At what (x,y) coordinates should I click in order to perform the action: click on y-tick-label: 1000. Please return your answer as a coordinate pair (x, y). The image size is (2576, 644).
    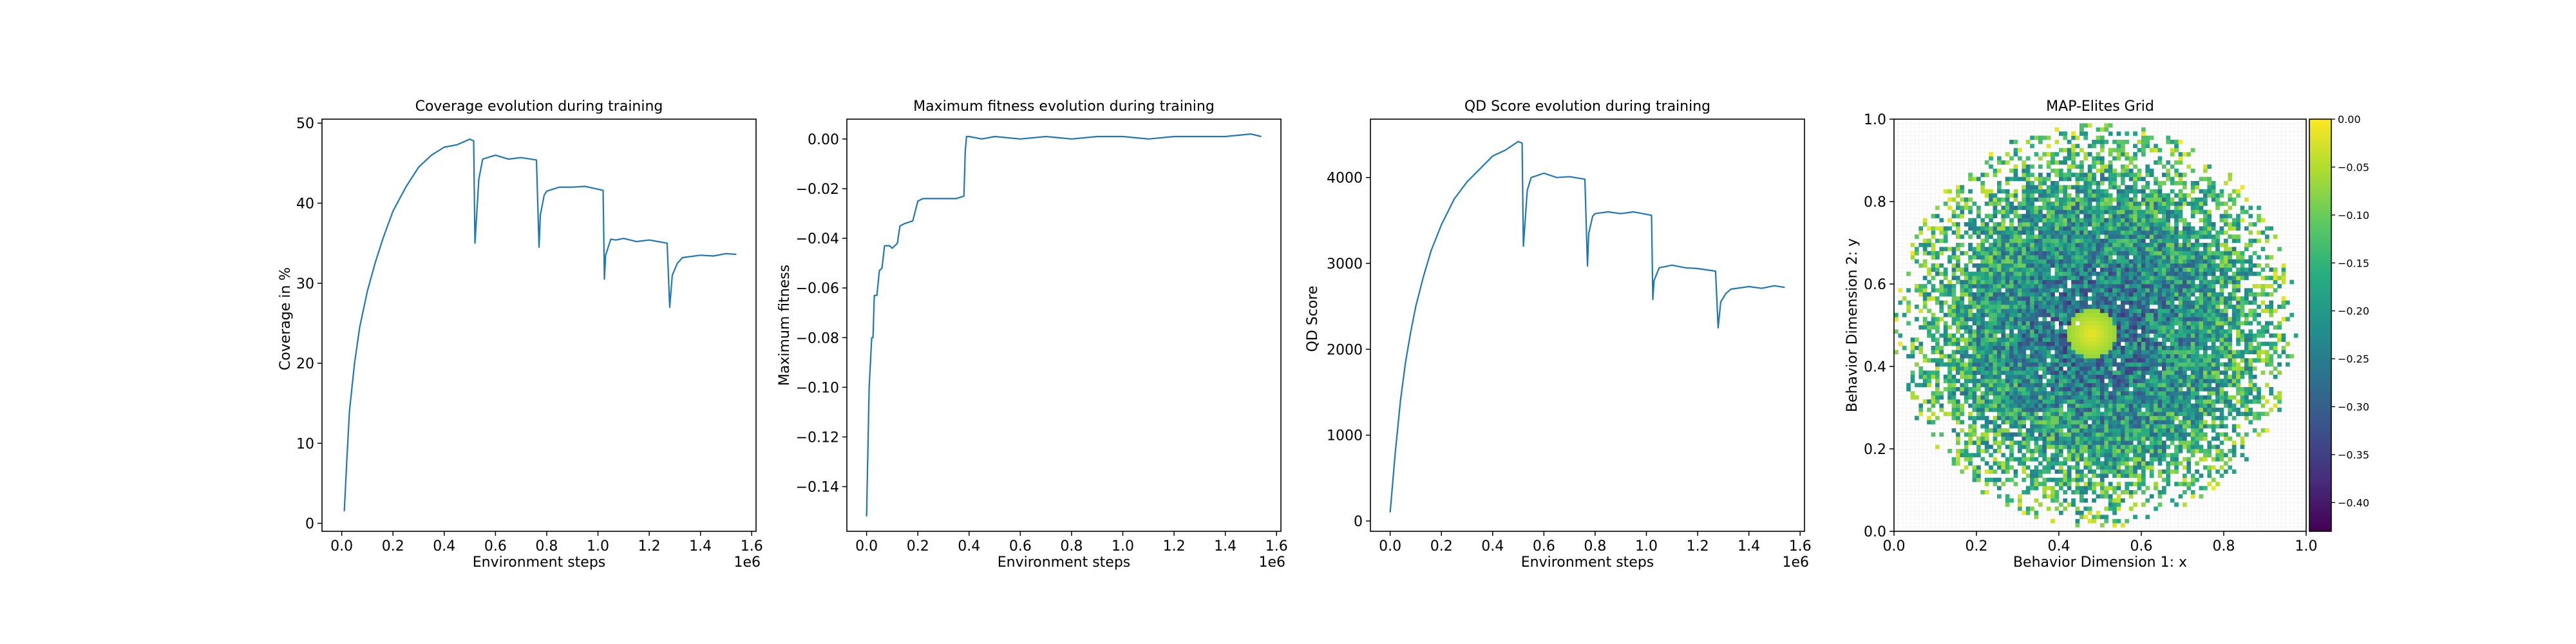
    Looking at the image, I should click on (1345, 436).